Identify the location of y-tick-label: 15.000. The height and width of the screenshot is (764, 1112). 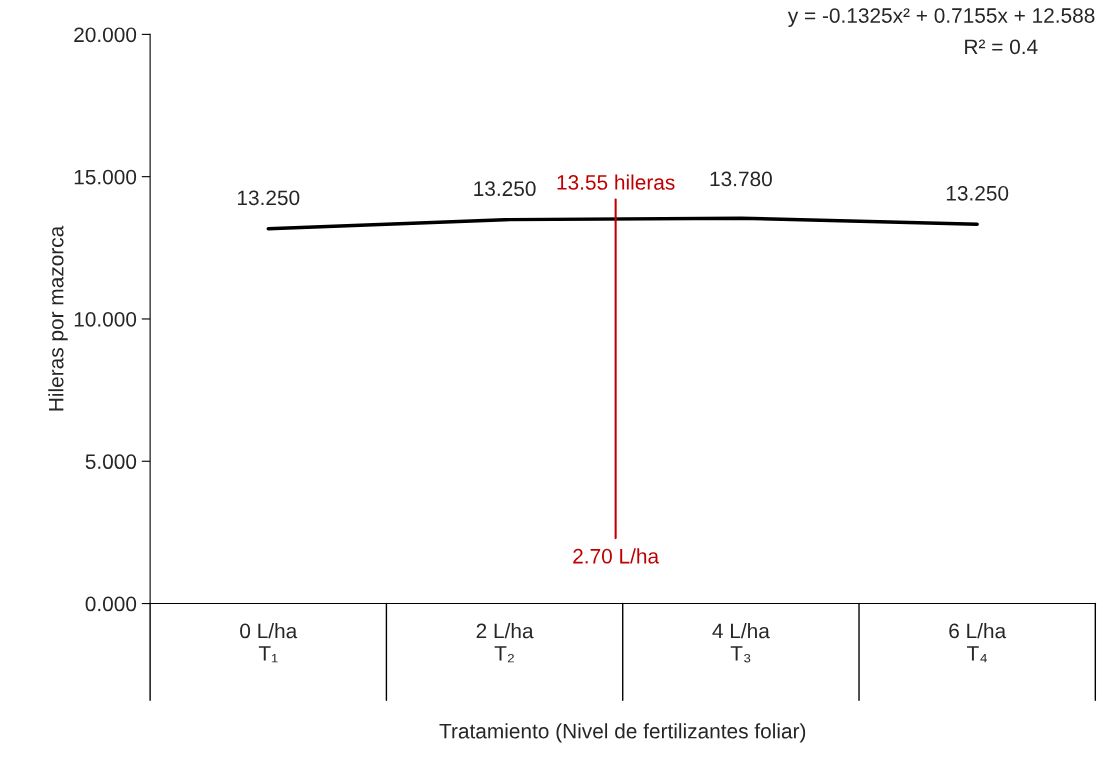
(105, 177).